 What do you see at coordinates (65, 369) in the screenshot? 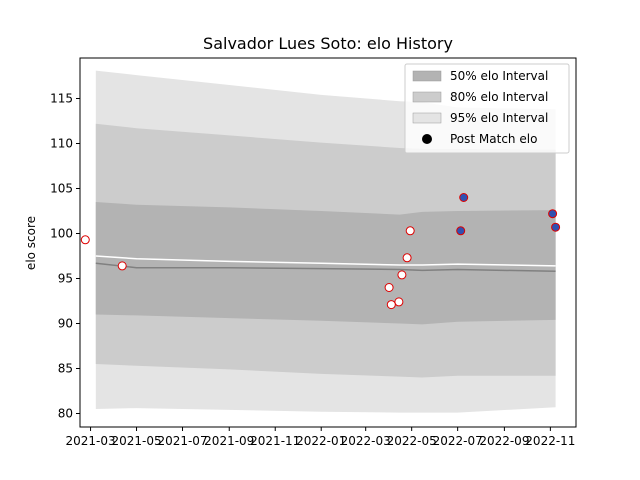
I see `y-tick-label: 85` at bounding box center [65, 369].